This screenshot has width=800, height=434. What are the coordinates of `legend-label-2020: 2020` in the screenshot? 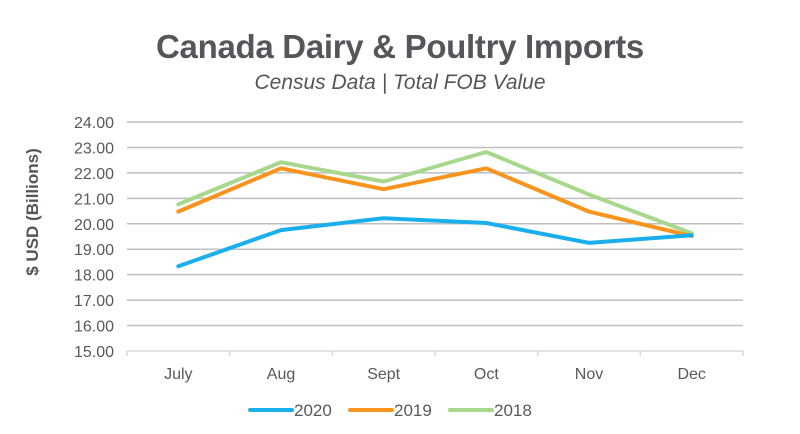 It's located at (313, 410).